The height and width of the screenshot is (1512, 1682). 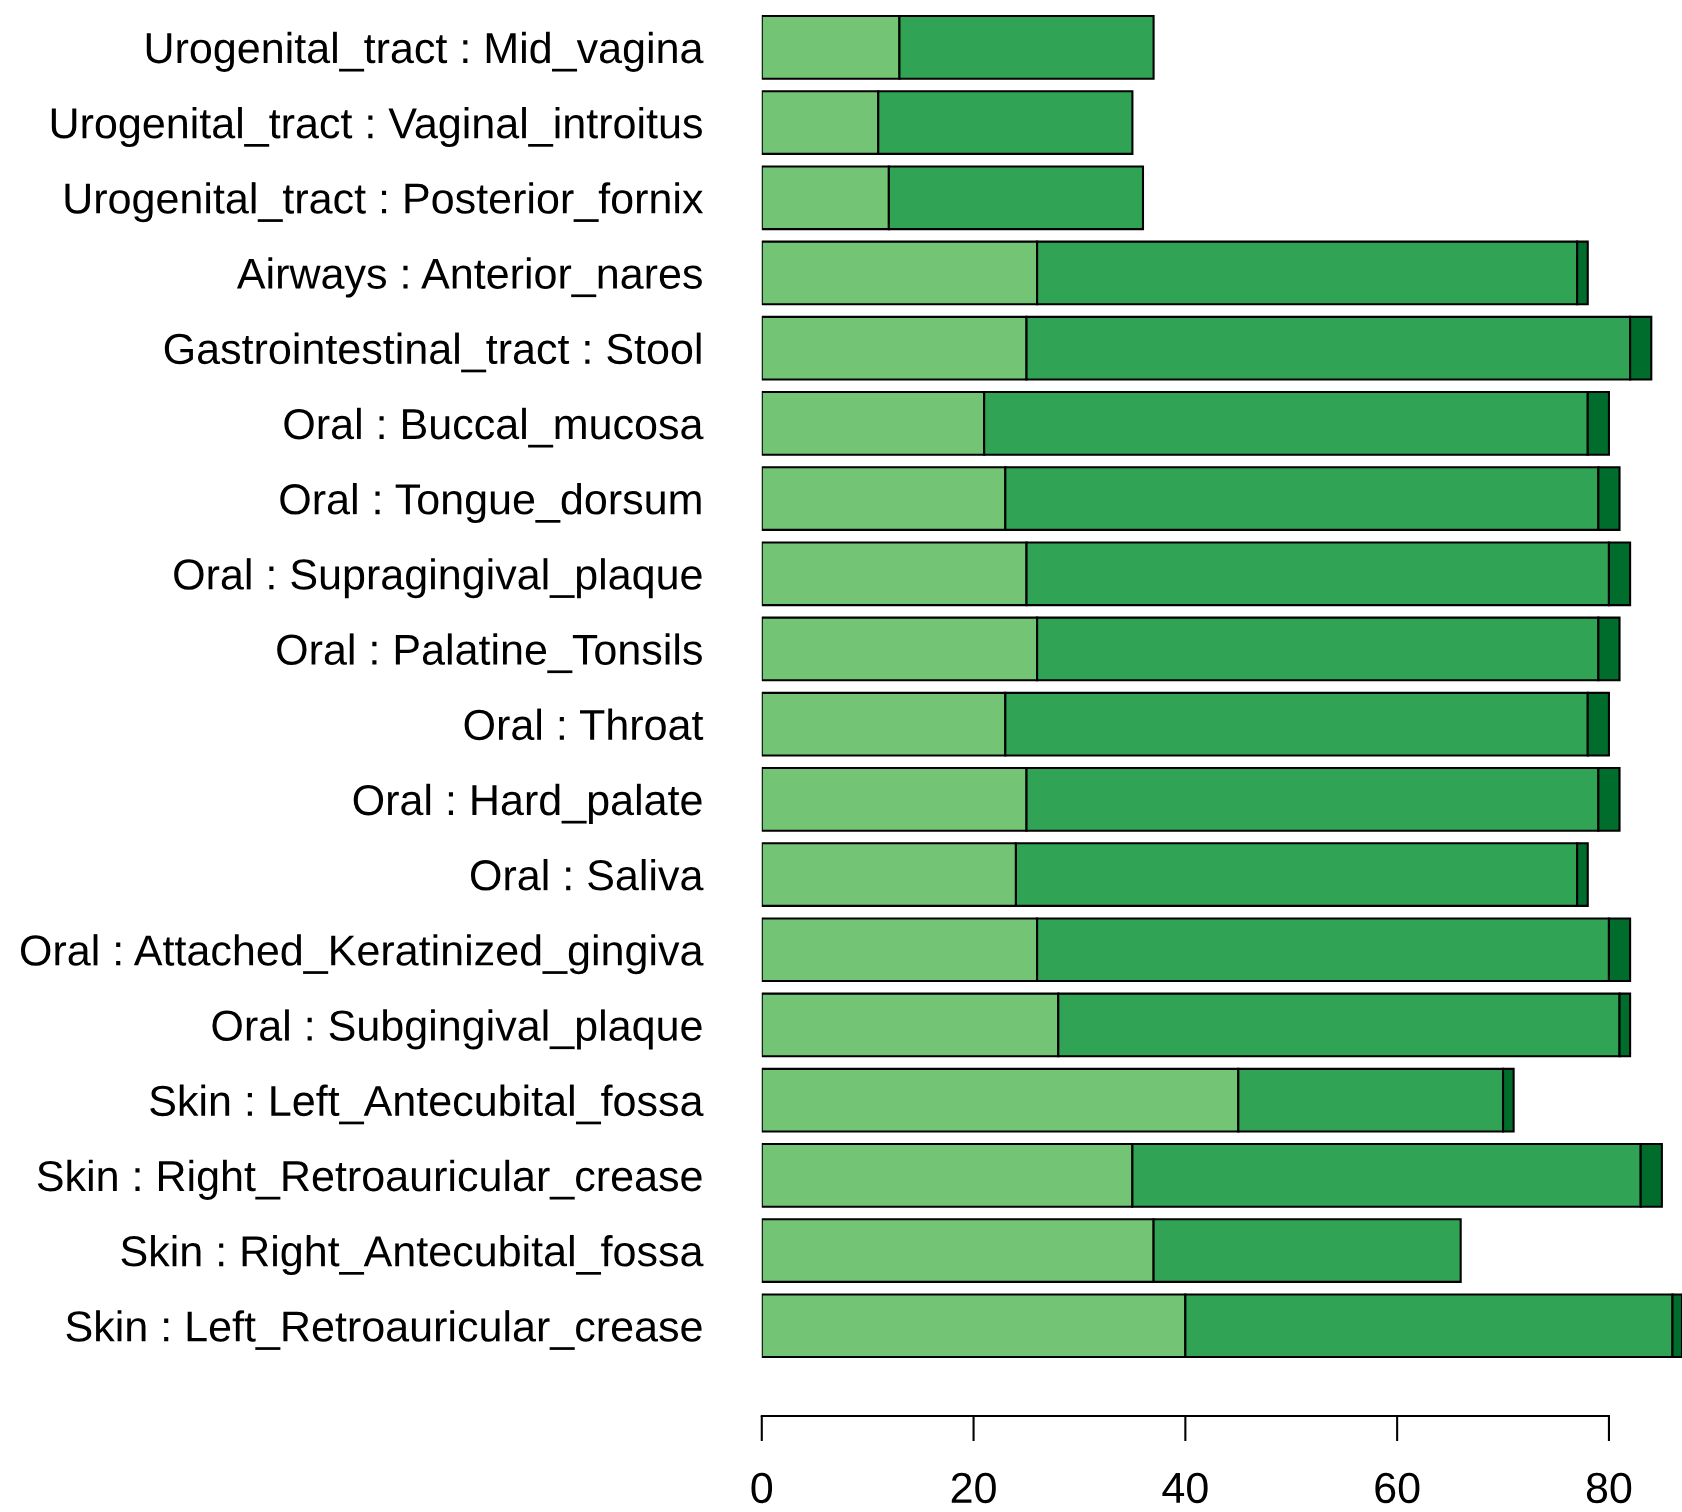 I want to click on y-tick-label: Skin : Left_Antecubital_fossa, so click(x=427, y=1104).